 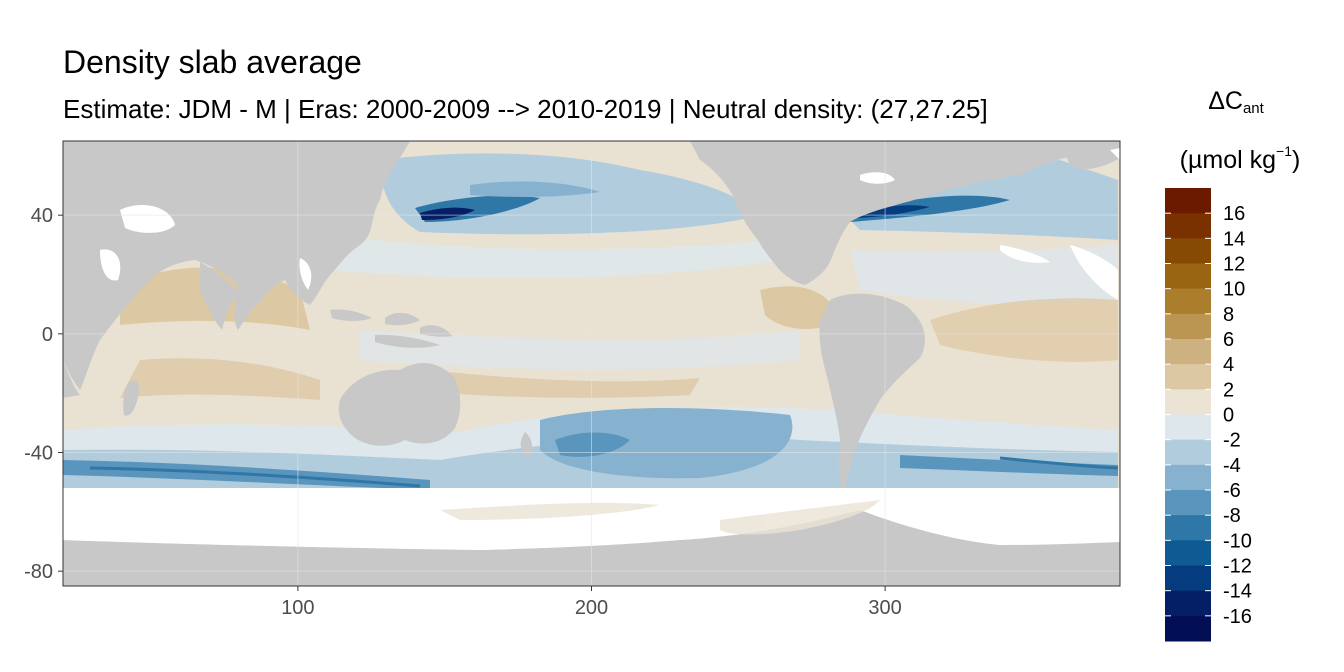 What do you see at coordinates (1234, 239) in the screenshot?
I see `legend-label: 14` at bounding box center [1234, 239].